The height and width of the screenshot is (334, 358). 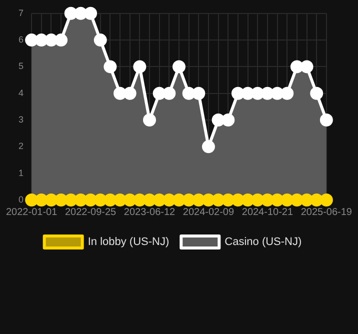 What do you see at coordinates (32, 212) in the screenshot?
I see `x-tick-label: 2022-01-01` at bounding box center [32, 212].